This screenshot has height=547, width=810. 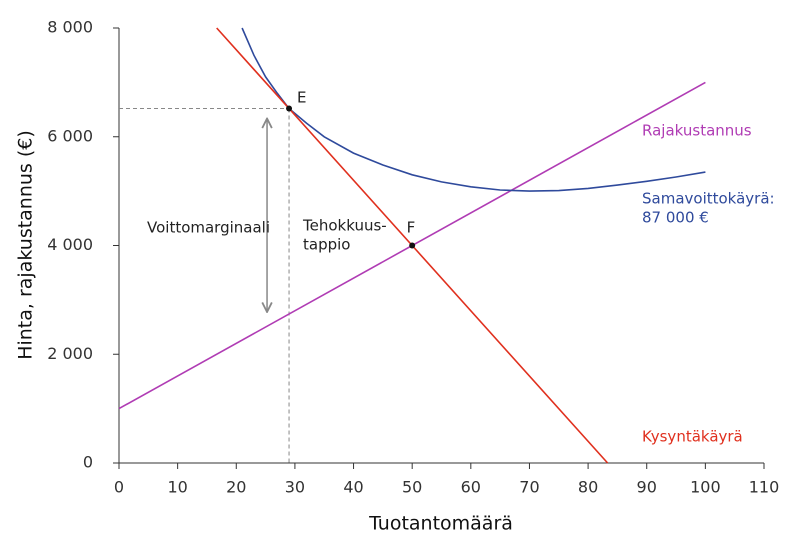 What do you see at coordinates (411, 228) in the screenshot?
I see `point-label: F` at bounding box center [411, 228].